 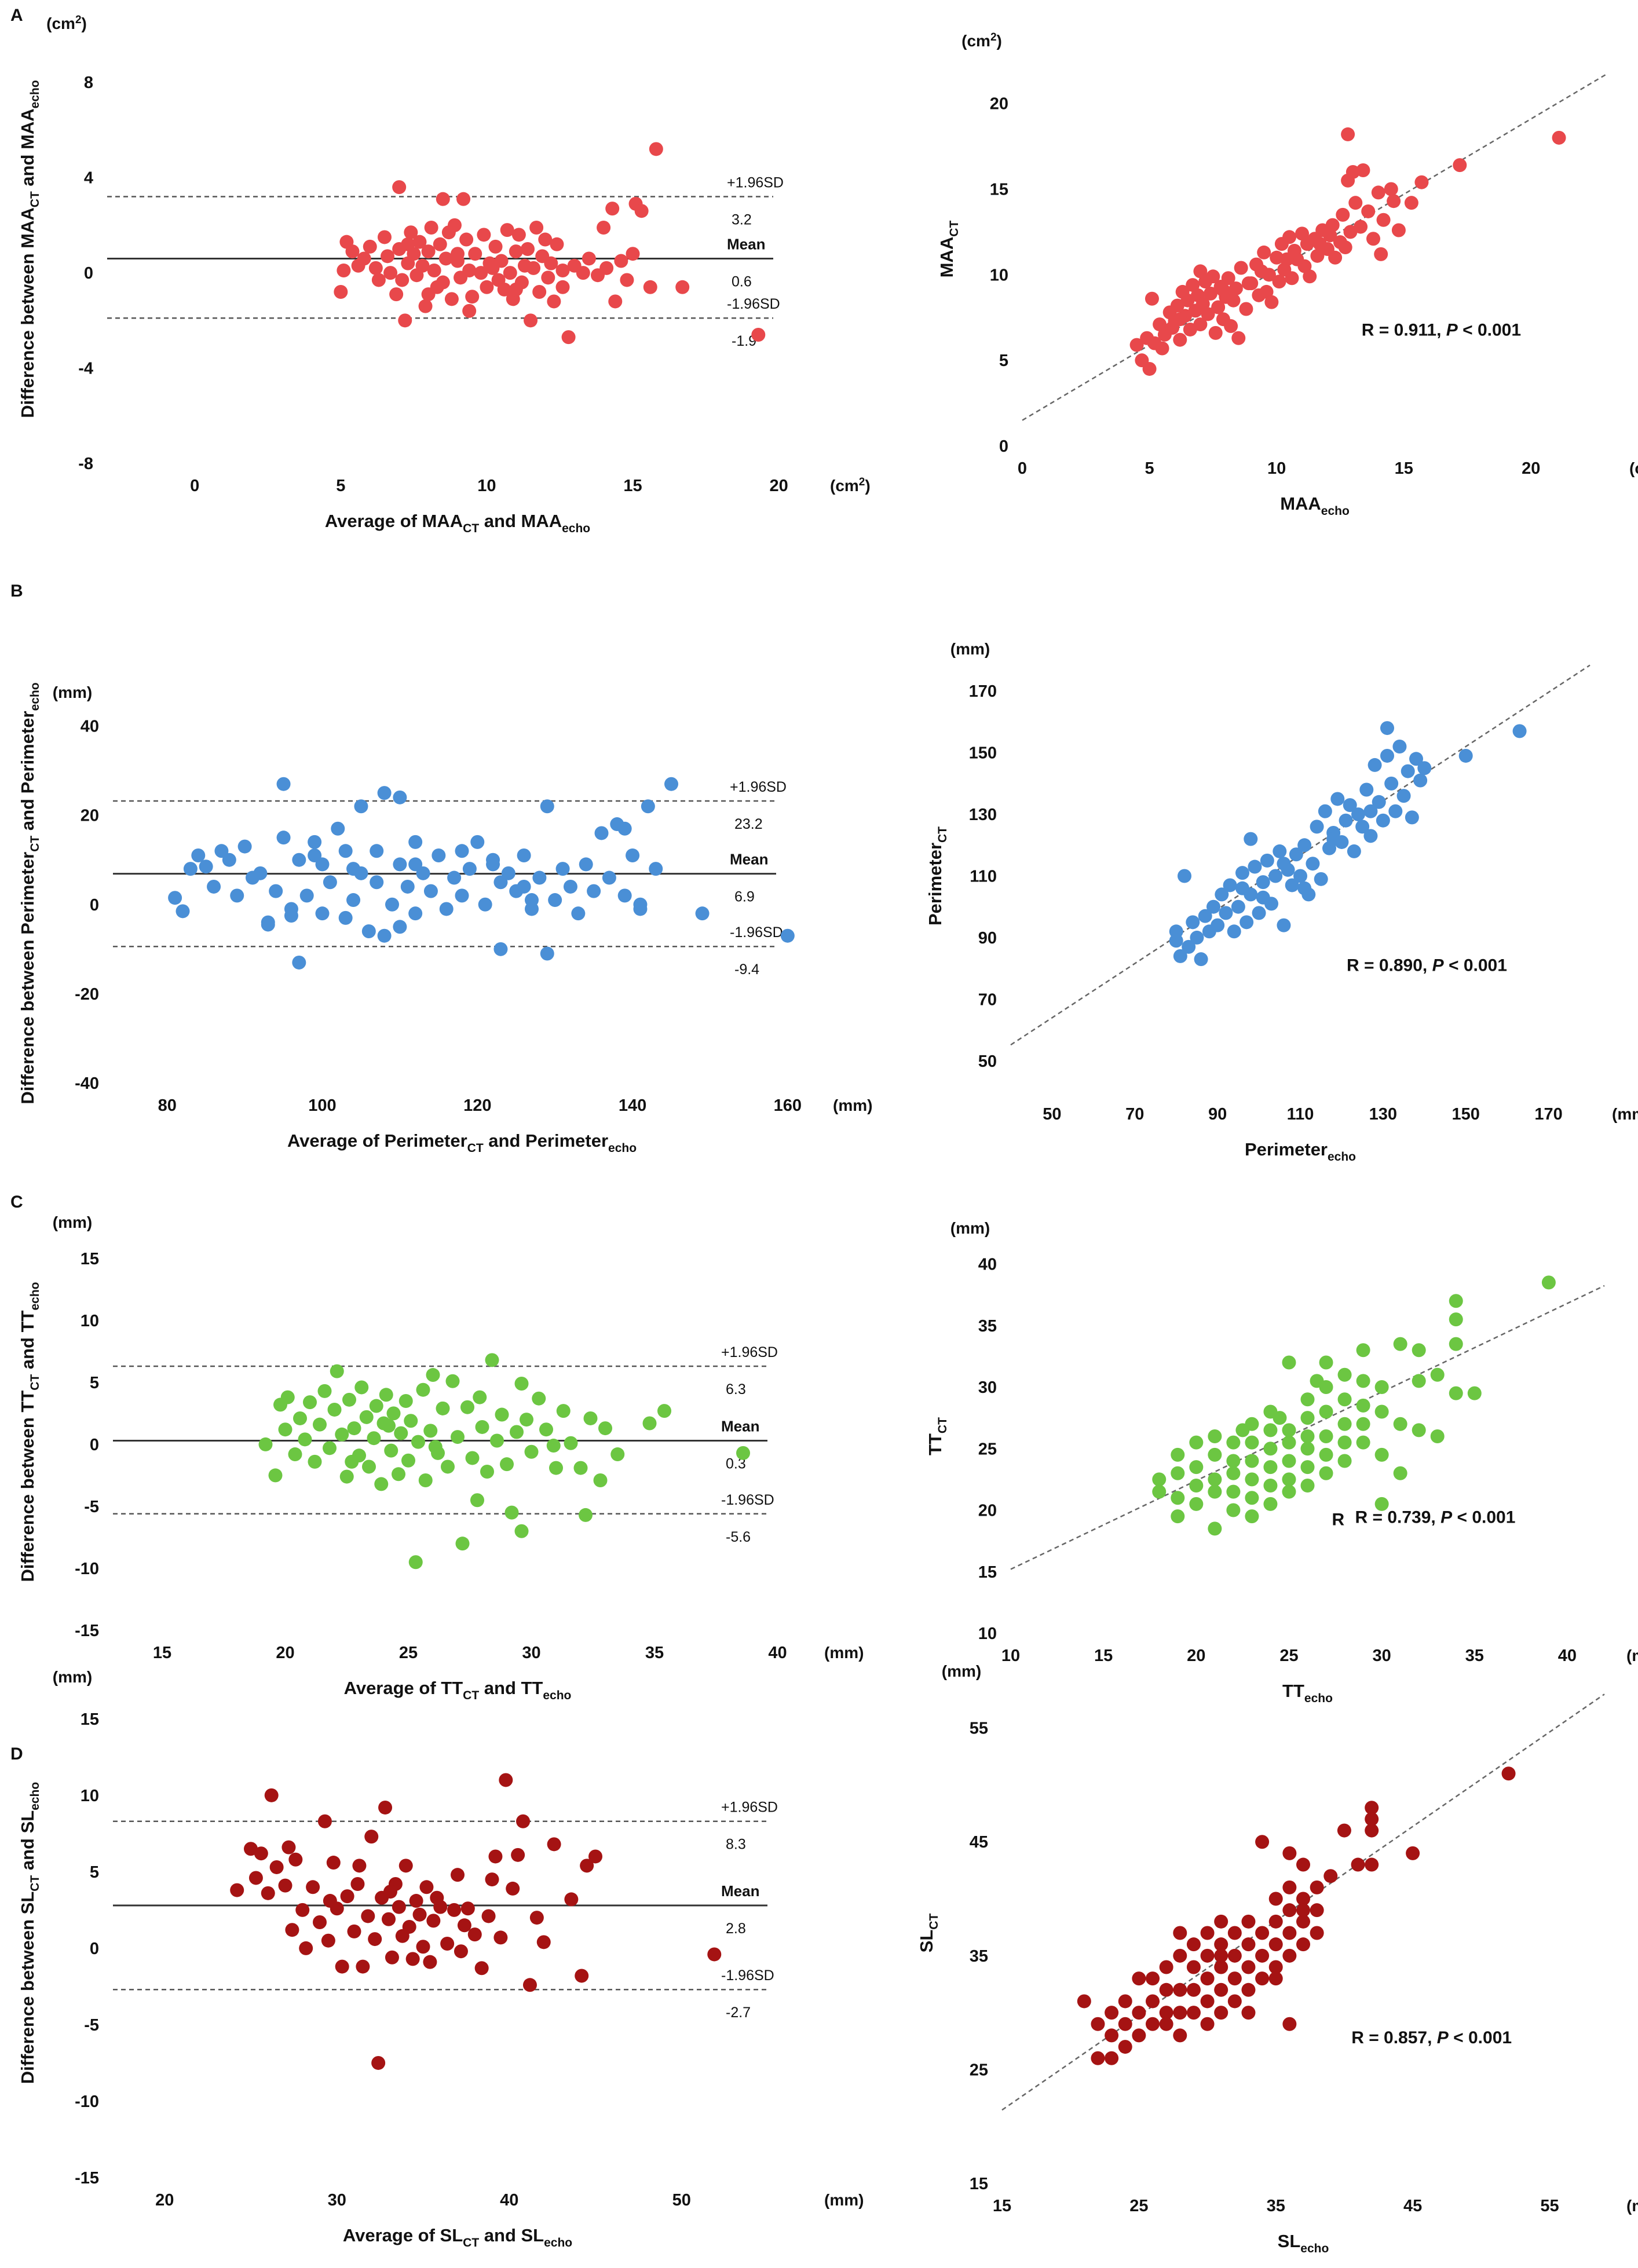 I want to click on label-part: and MAA, so click(x=27, y=149).